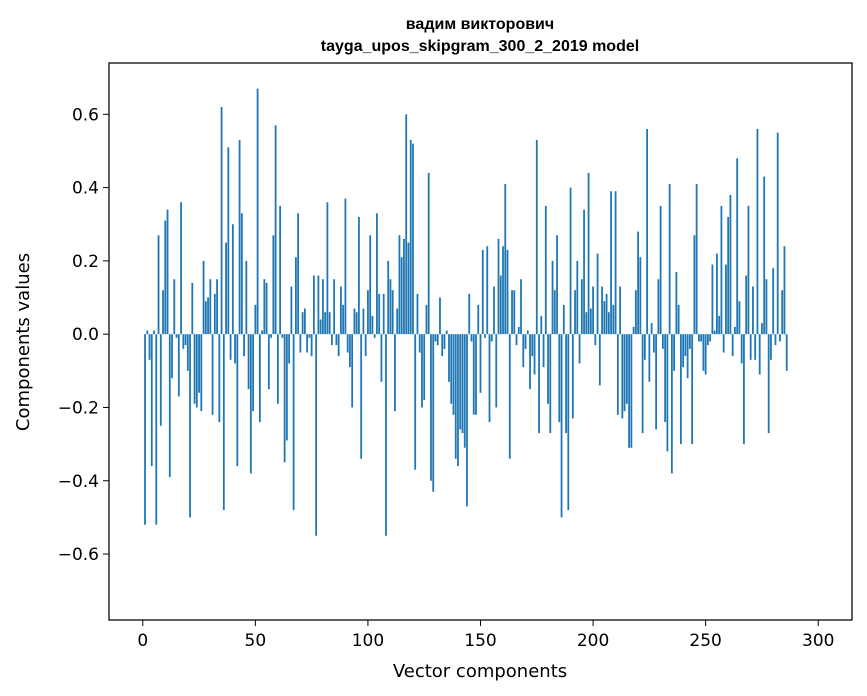  I want to click on x-tick-label: 100, so click(368, 641).